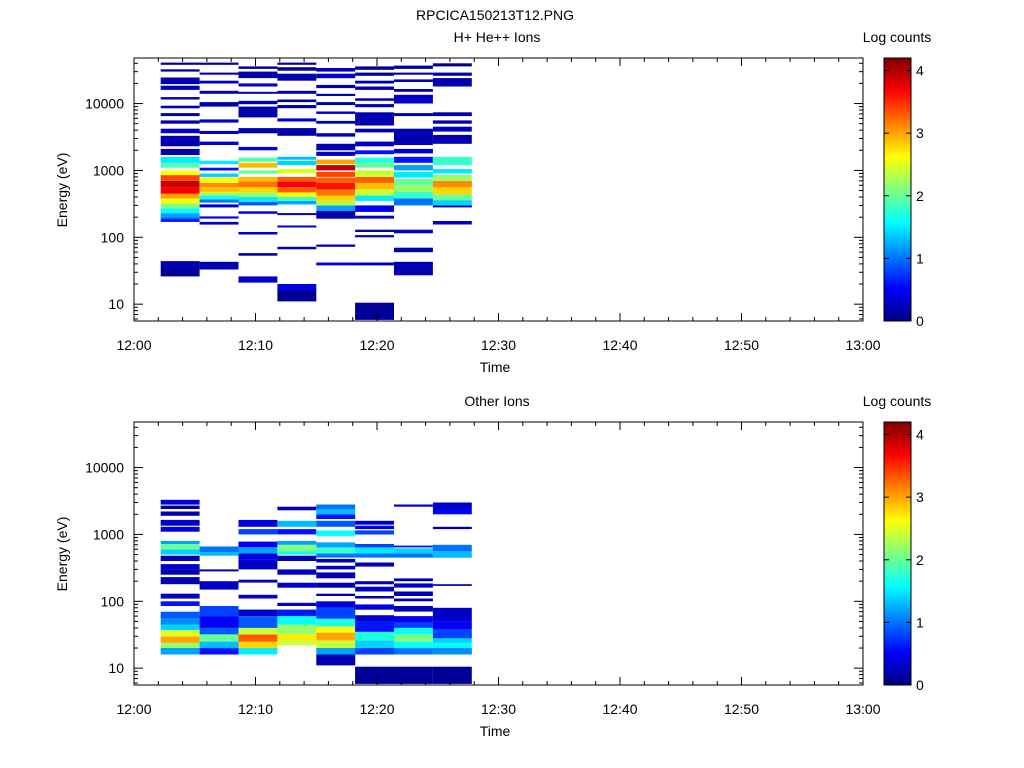  I want to click on colorbar-tick-label: 2, so click(920, 560).